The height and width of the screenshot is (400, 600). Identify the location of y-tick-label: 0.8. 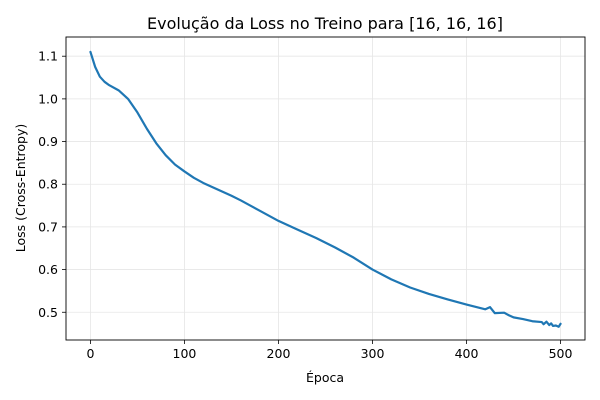
(48, 184).